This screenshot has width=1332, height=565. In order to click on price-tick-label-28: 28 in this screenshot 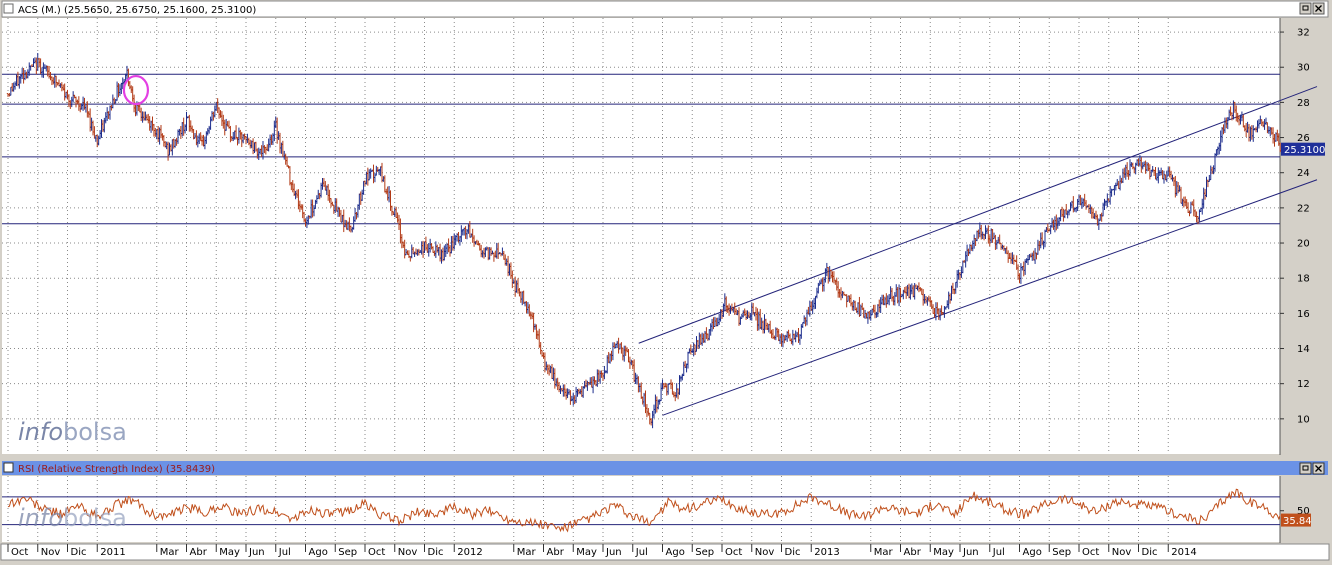, I will do `click(1303, 103)`.